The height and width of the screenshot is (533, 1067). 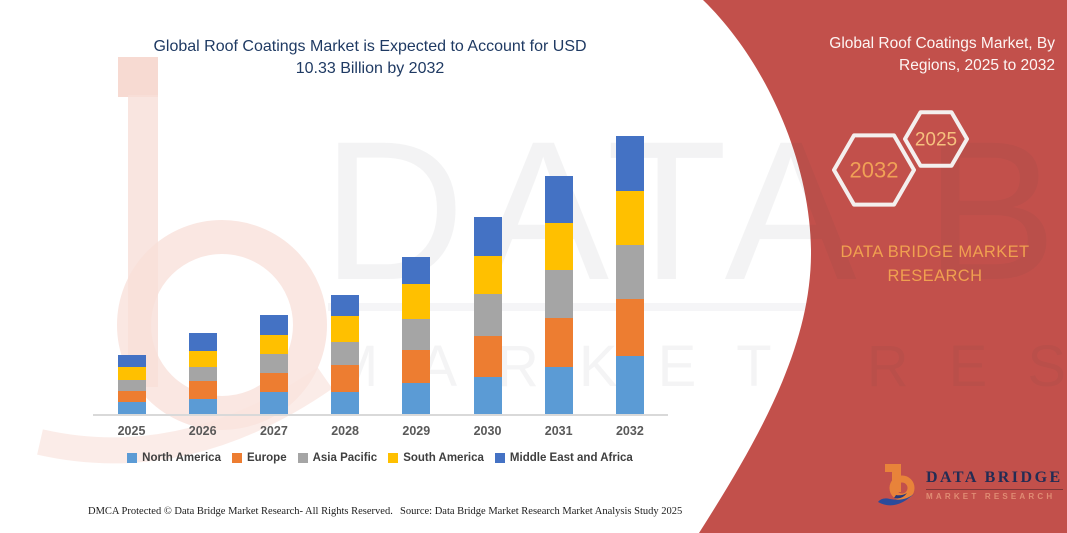 I want to click on legend-item-north-america: North America, so click(x=174, y=458).